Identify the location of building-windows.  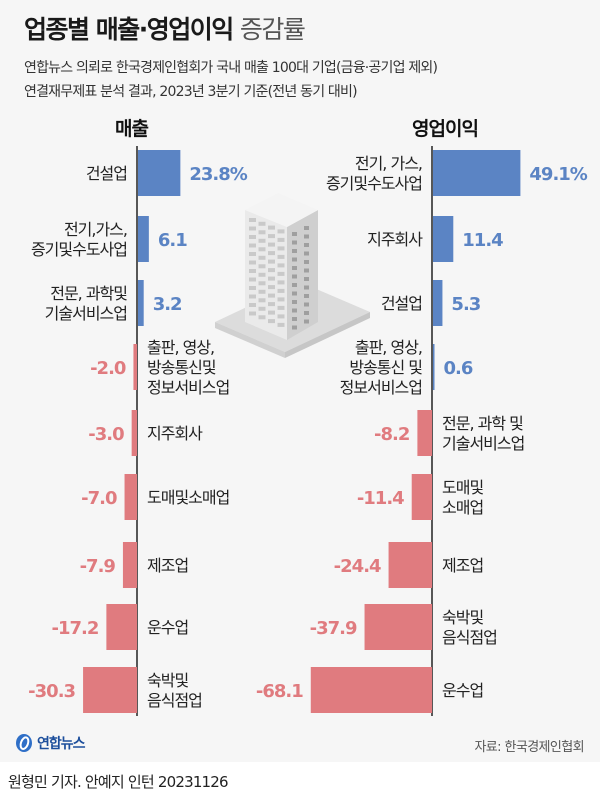
(279, 274).